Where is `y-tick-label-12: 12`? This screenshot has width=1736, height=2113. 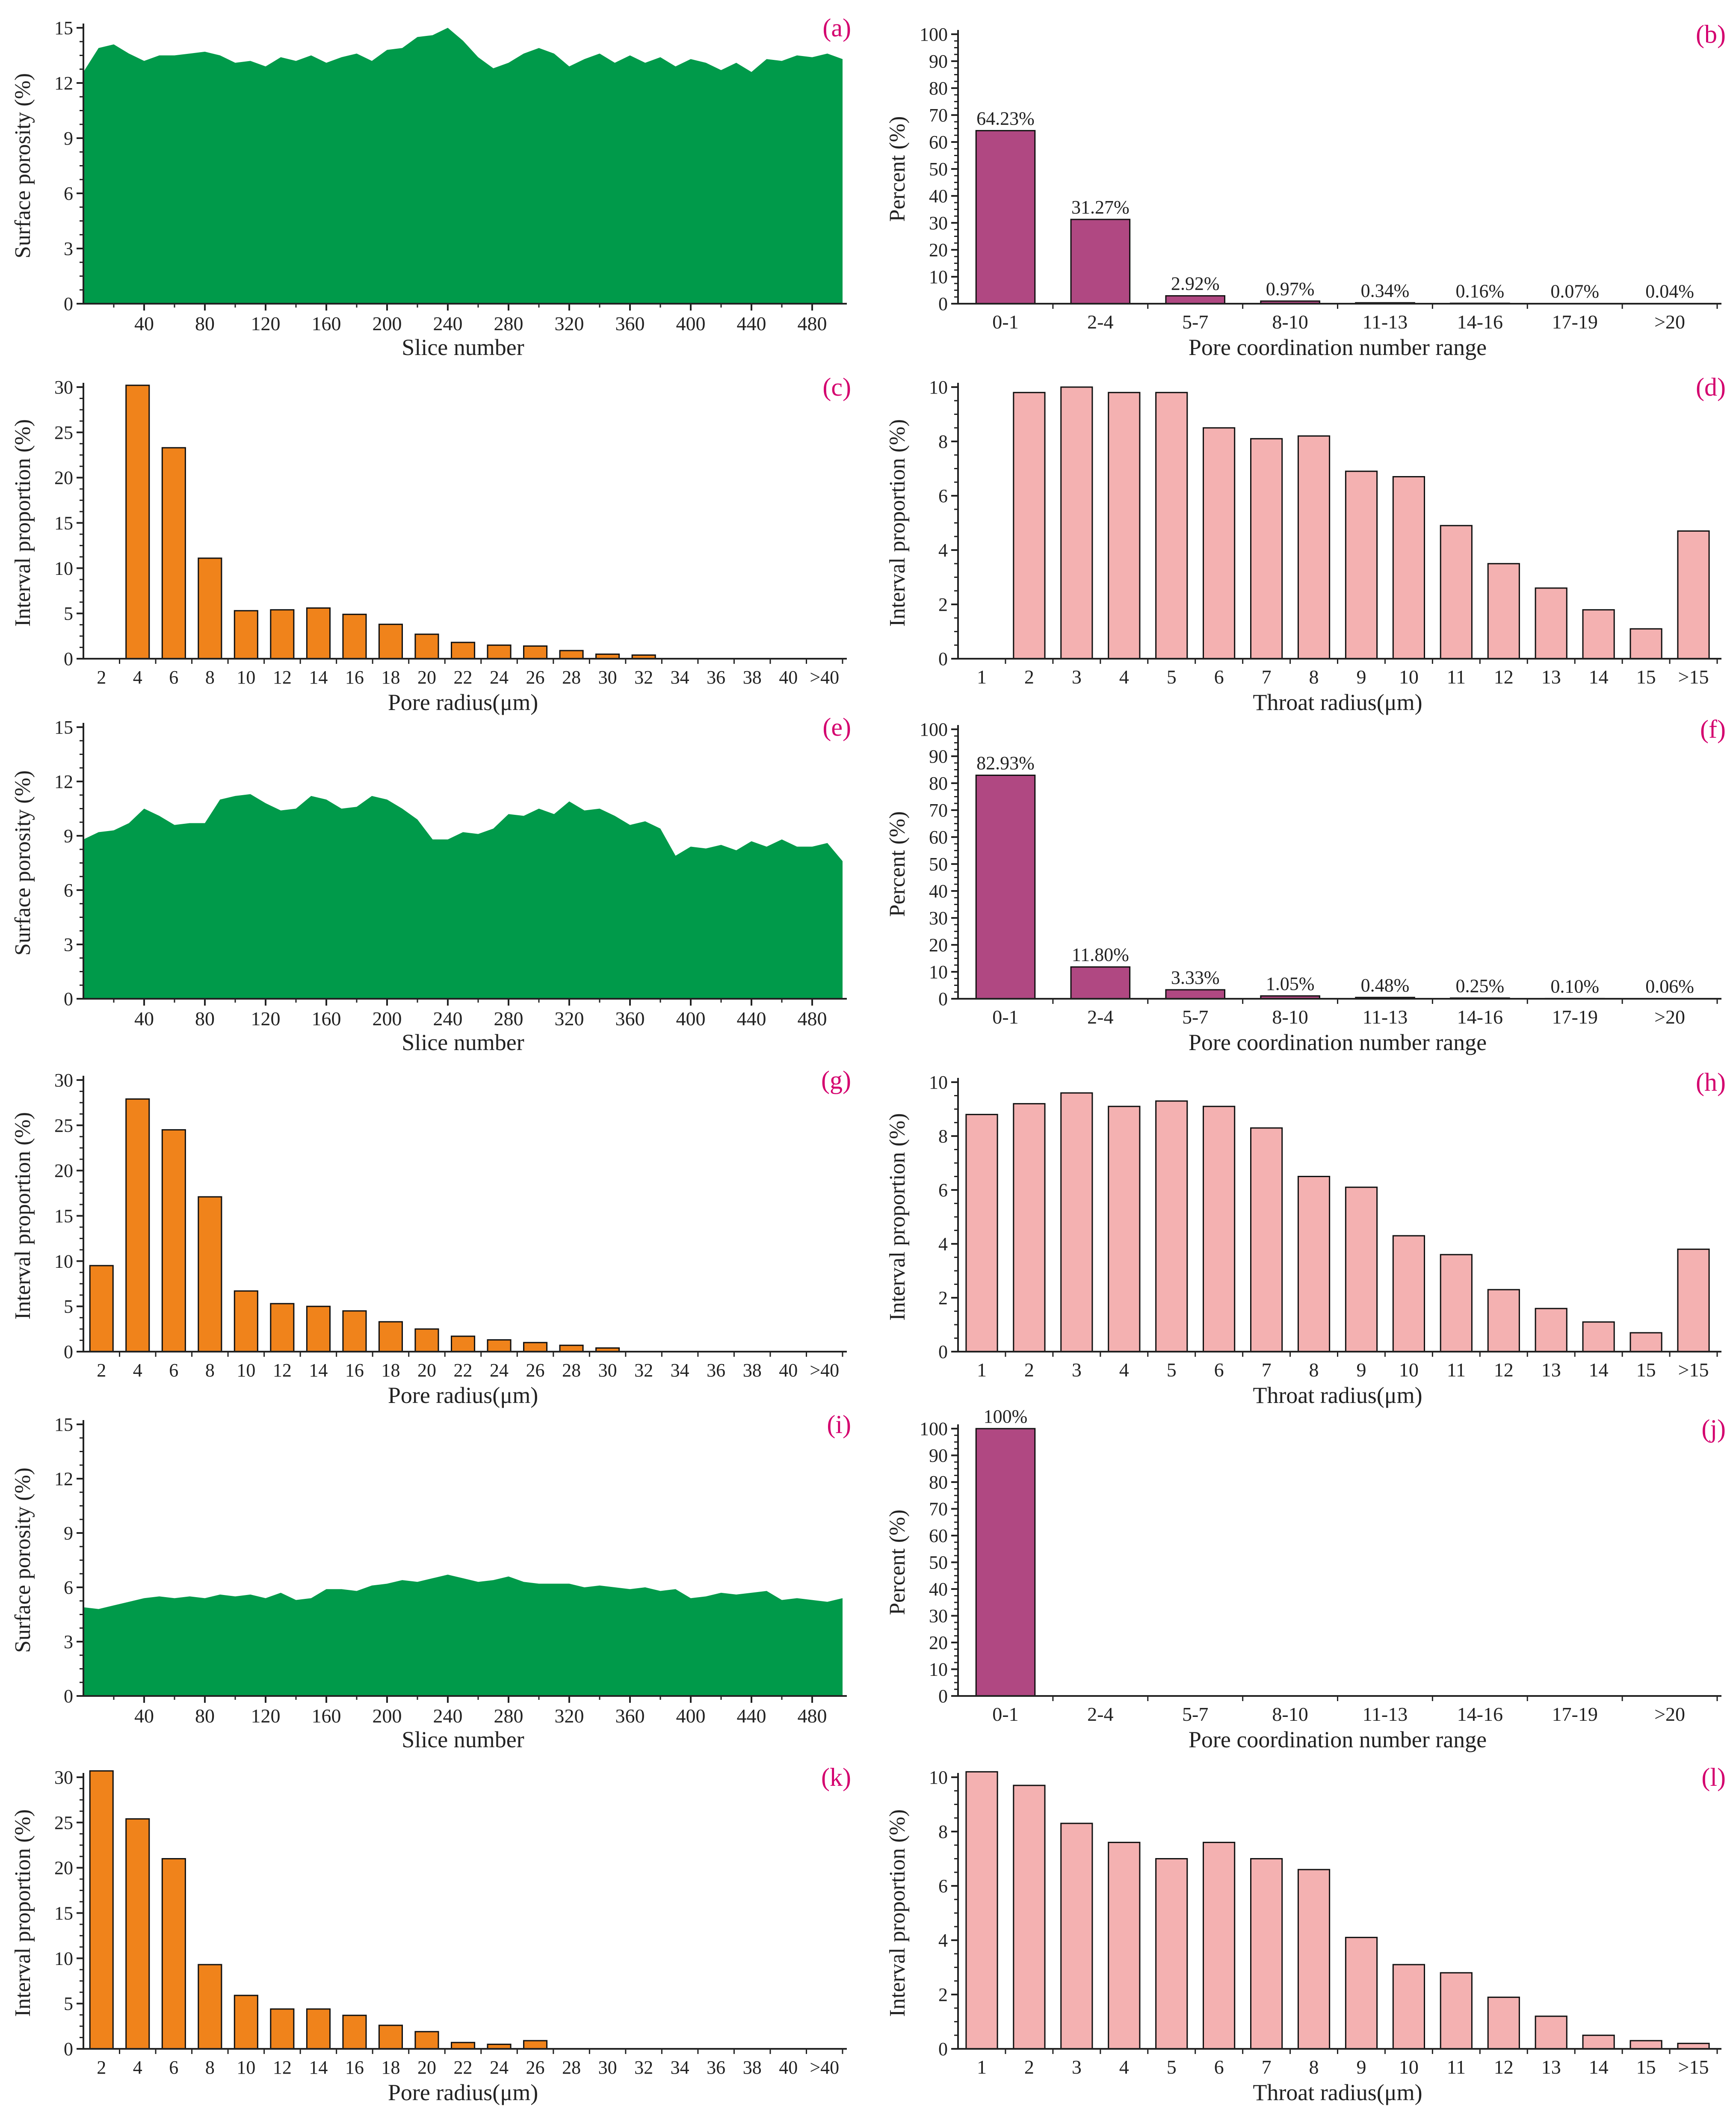
y-tick-label-12: 12 is located at coordinates (64, 1478).